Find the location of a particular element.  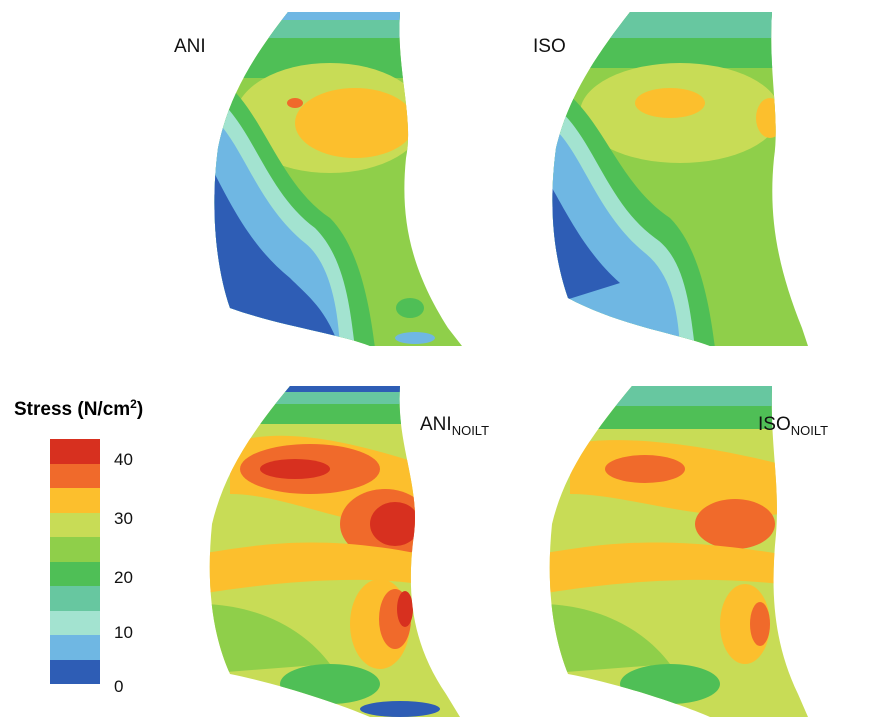

legend-tick-10: 10 is located at coordinates (123, 632).